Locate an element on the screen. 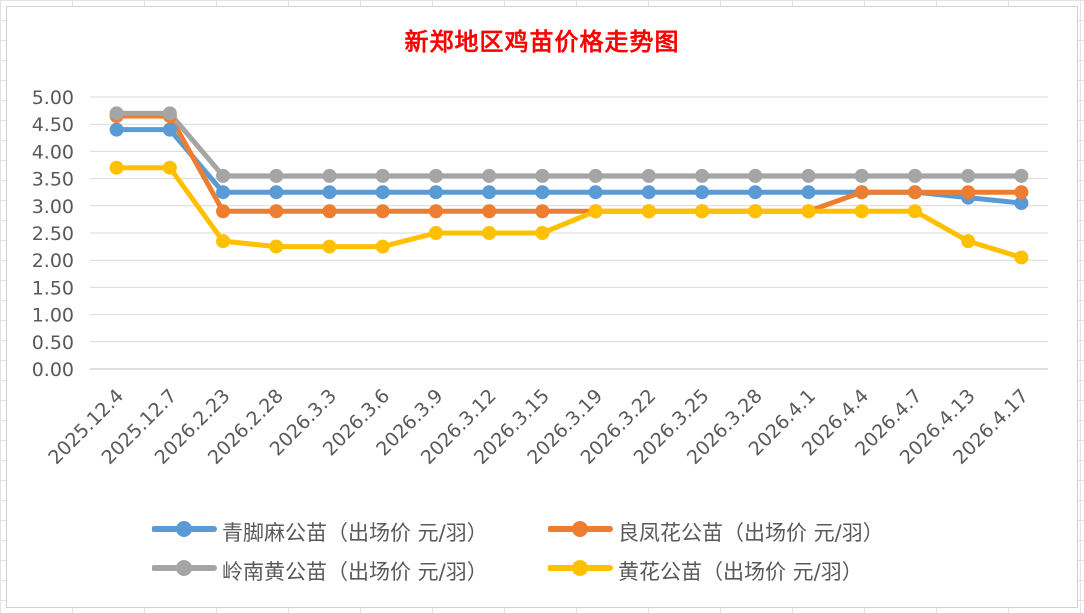 The image size is (1084, 613). y-tick-label: 4.50 is located at coordinates (53, 125).